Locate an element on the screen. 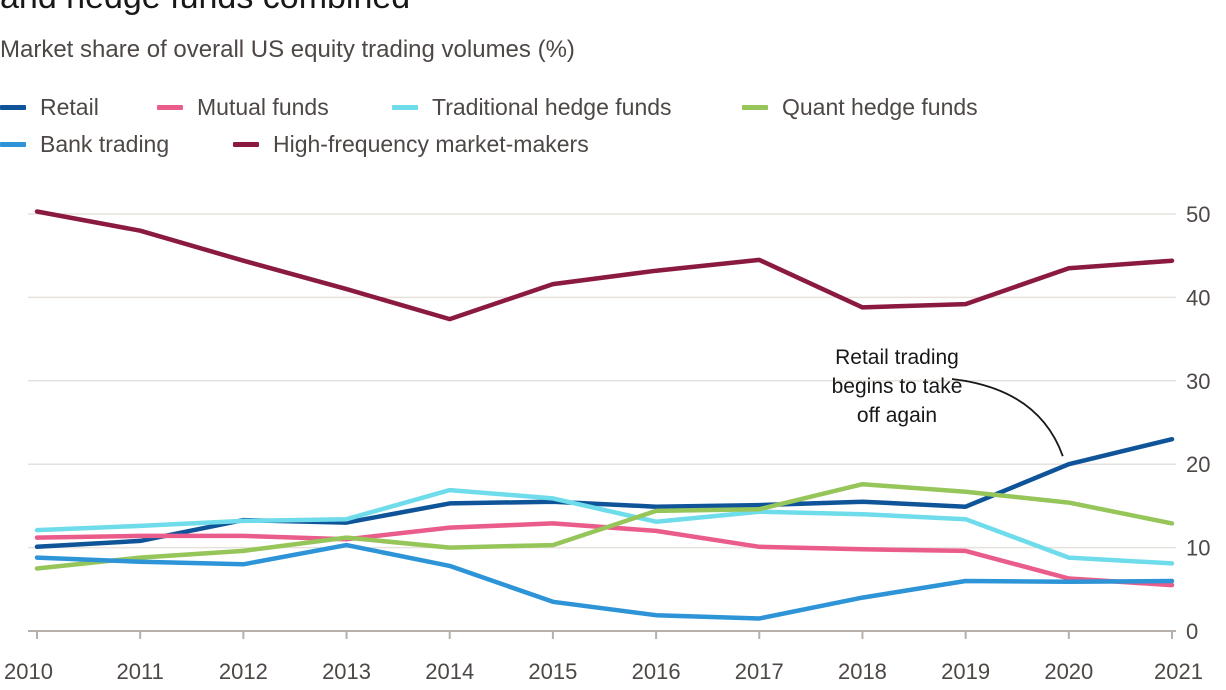  y-tick-label: 40 is located at coordinates (1198, 297).